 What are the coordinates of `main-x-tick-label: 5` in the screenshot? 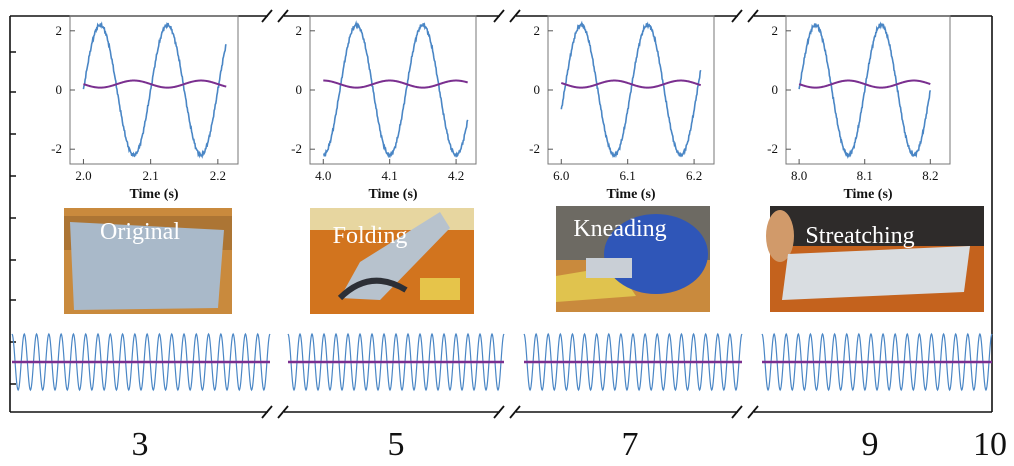 It's located at (396, 444).